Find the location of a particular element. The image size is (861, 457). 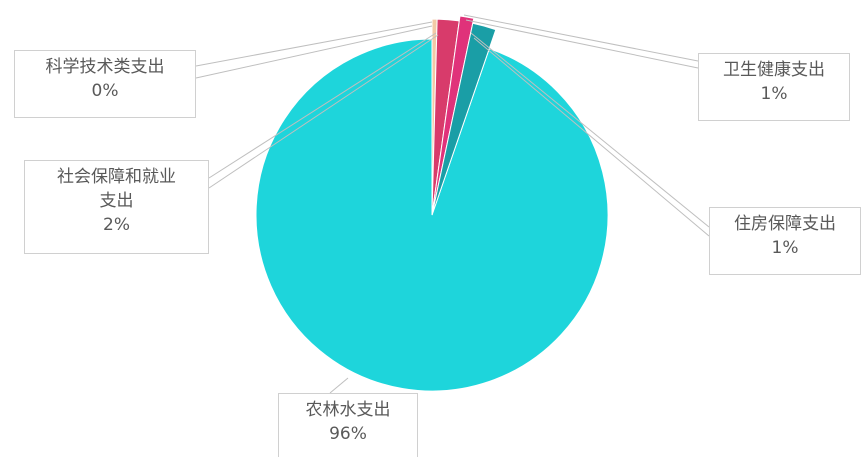

data-label-social-security-value: 2% is located at coordinates (116, 225).